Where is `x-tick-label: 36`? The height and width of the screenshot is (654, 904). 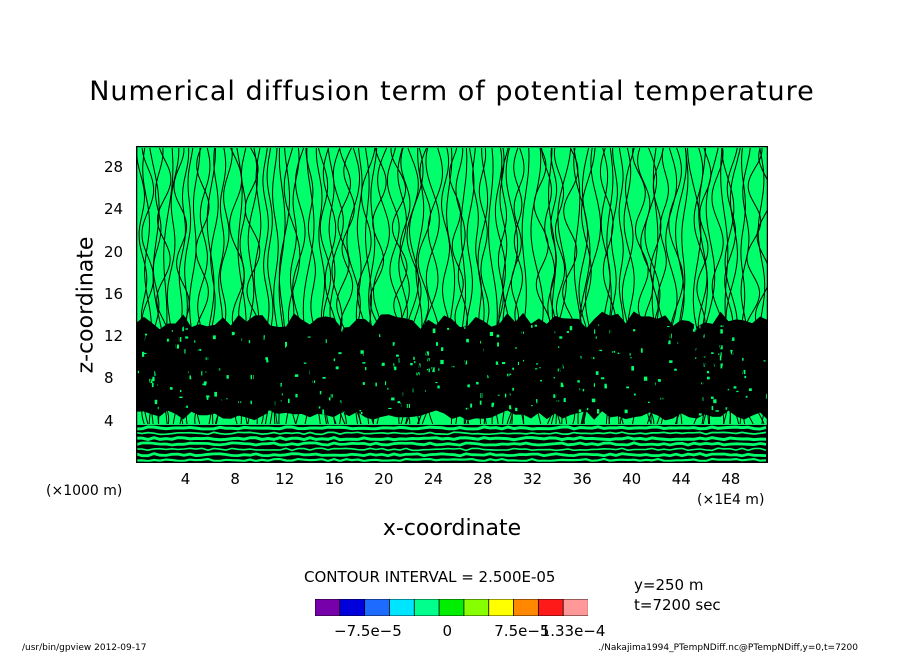
x-tick-label: 36 is located at coordinates (582, 479).